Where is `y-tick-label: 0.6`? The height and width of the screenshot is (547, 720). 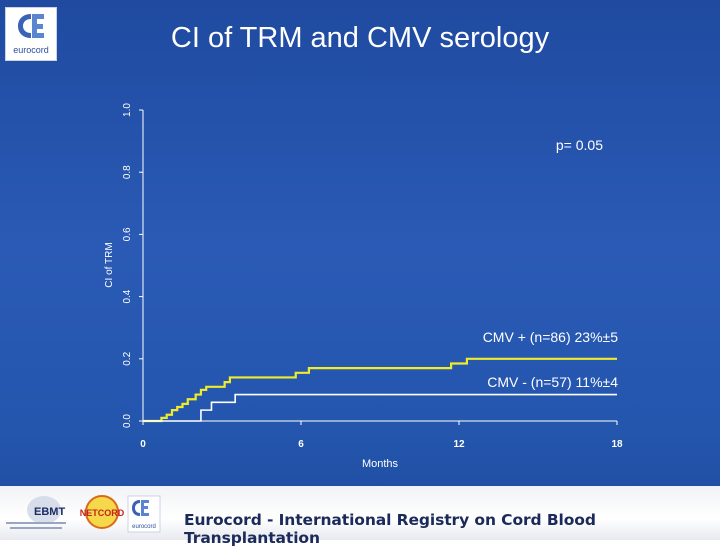
y-tick-label: 0.6 is located at coordinates (127, 234).